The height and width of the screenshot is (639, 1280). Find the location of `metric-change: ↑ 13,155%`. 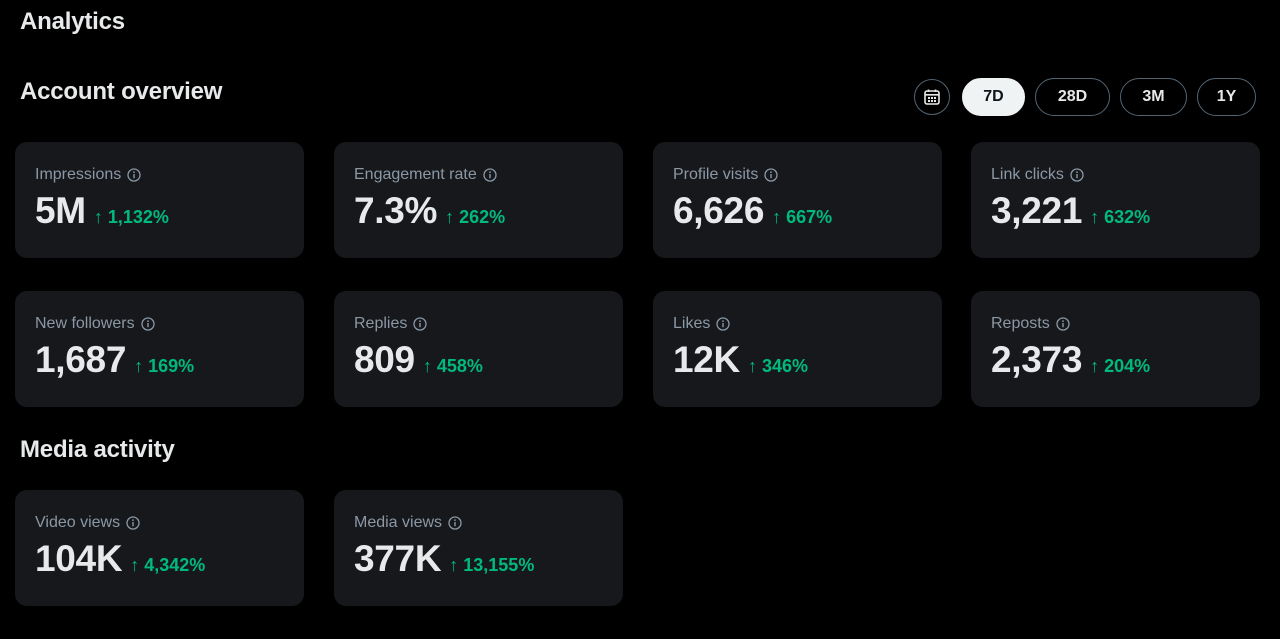

metric-change: ↑ 13,155% is located at coordinates (491, 565).